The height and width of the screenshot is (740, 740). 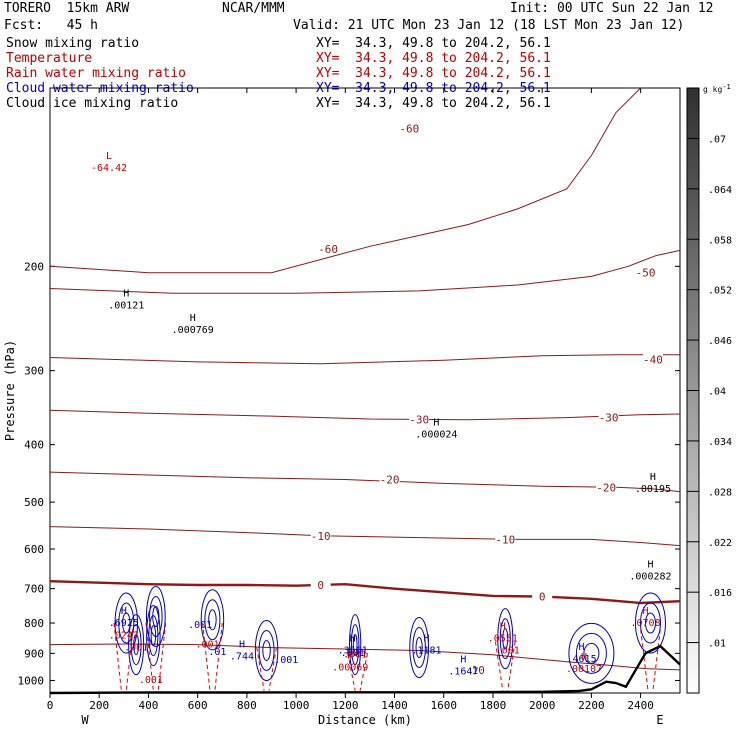 I want to click on x-tick-label: 200, so click(x=99, y=705).